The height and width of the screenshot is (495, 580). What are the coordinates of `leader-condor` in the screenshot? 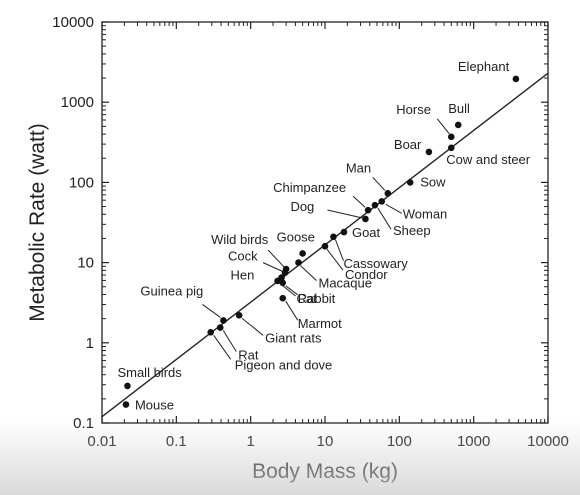 It's located at (335, 259).